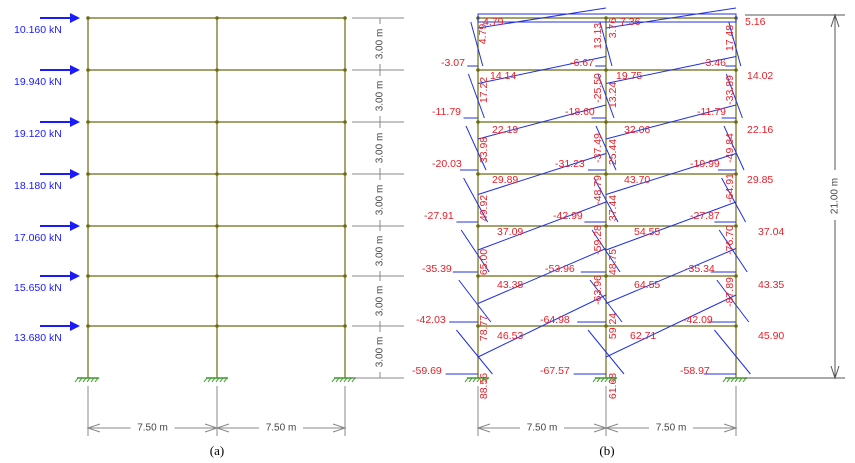 The width and height of the screenshot is (855, 463). Describe the element at coordinates (647, 285) in the screenshot. I see `moment-label: 64.55` at that location.